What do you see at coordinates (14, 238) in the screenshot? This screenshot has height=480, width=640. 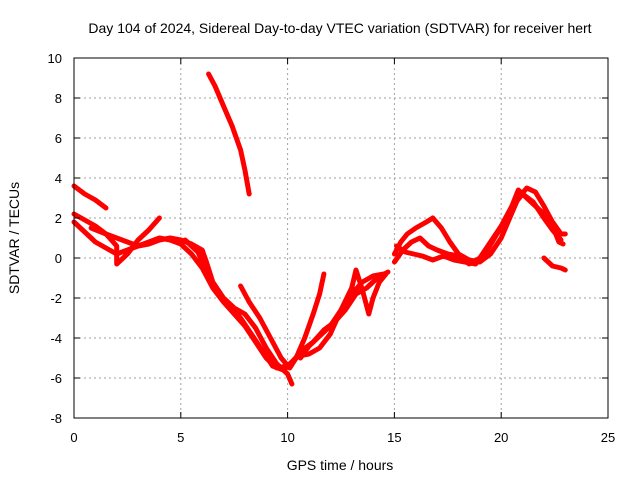 I see `y-axis-label: SDTVAR / TECUs` at bounding box center [14, 238].